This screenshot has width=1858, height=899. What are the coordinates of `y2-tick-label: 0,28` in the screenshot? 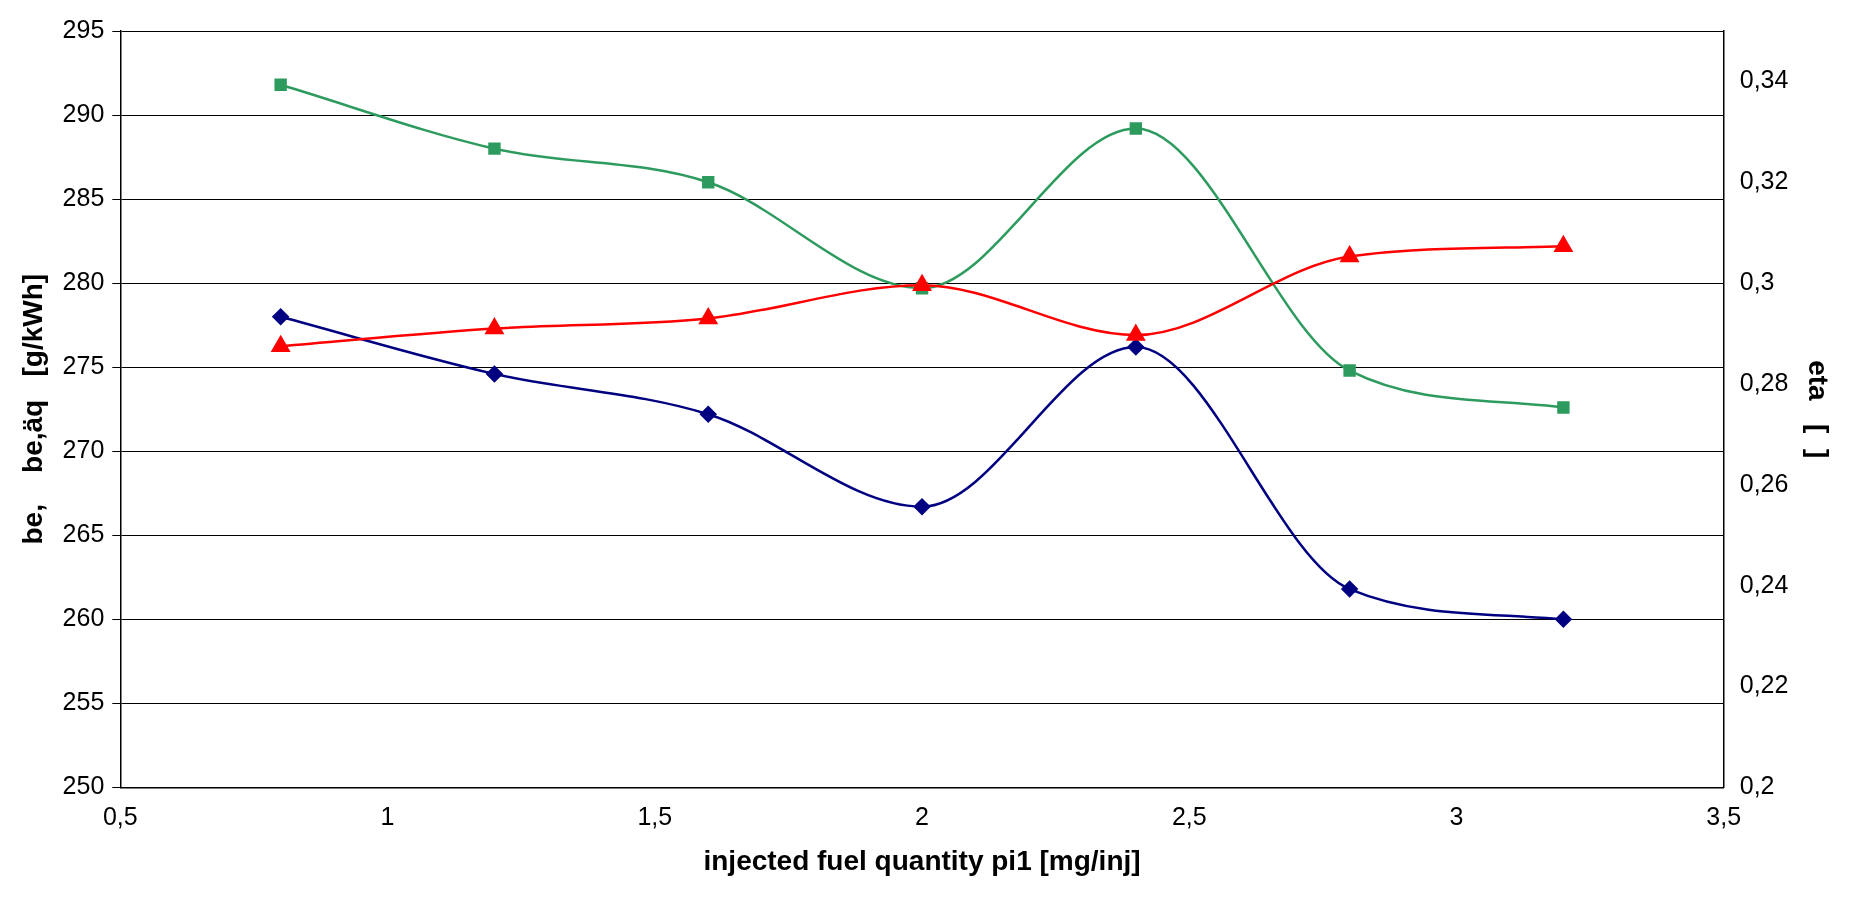 It's located at (1764, 381).